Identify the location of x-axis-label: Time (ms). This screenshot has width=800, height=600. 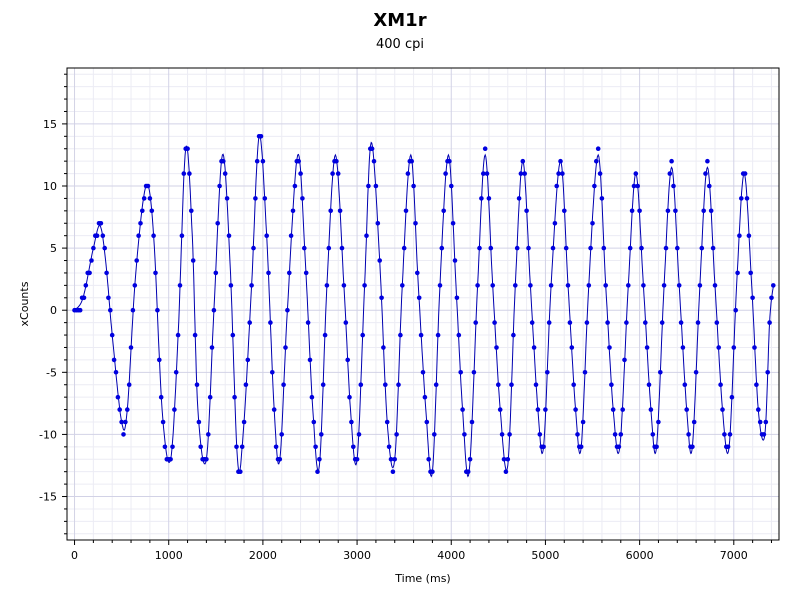
(422, 578).